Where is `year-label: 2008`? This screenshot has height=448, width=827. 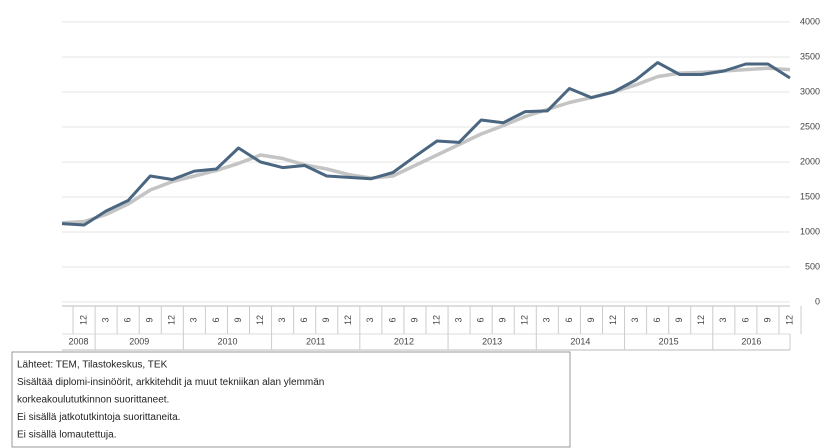
year-label: 2008 is located at coordinates (79, 341).